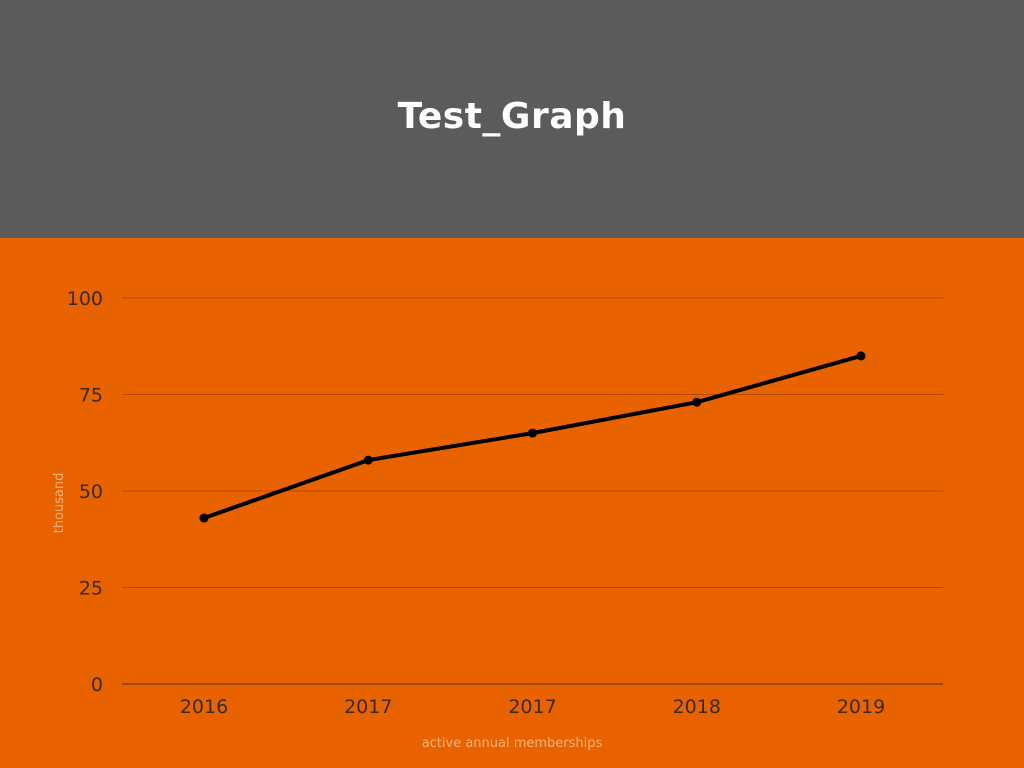  I want to click on y-tick-label: 25, so click(91, 589).